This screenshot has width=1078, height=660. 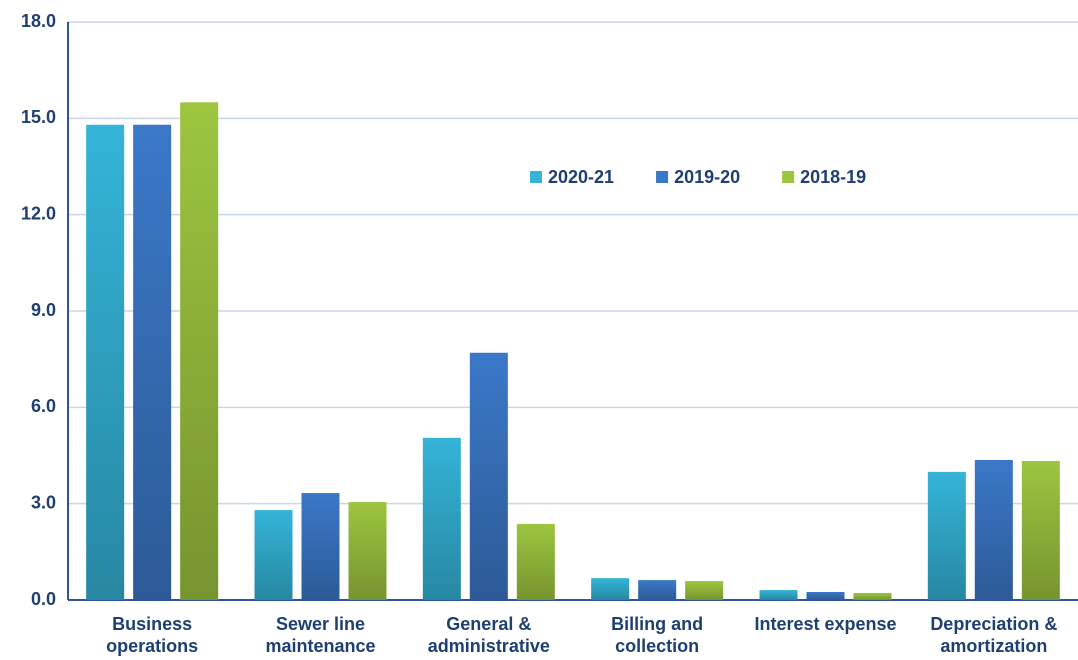 I want to click on y-tick-label: 0.0, so click(x=43, y=599).